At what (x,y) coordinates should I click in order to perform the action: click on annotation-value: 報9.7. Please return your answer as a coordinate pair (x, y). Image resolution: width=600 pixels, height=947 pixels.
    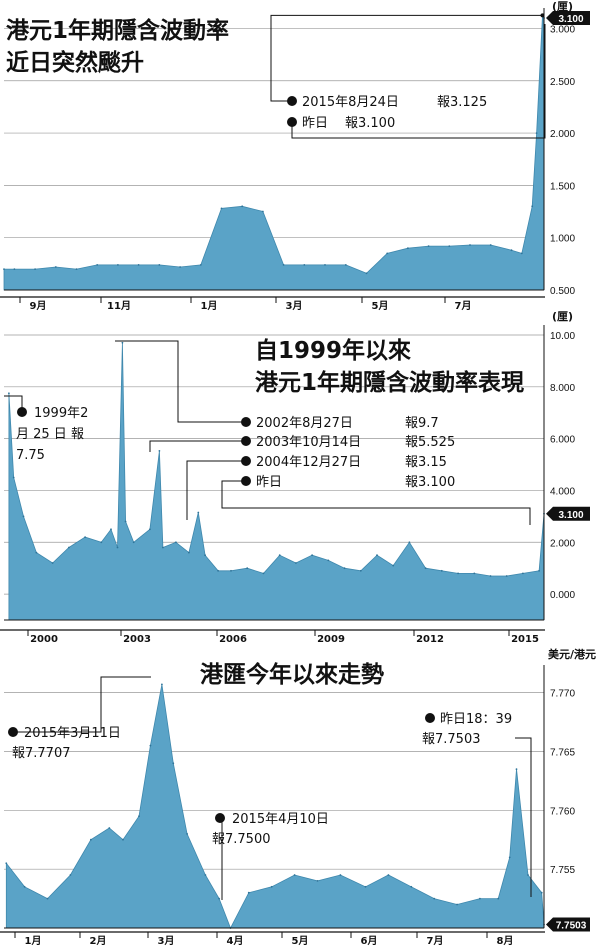
    Looking at the image, I should click on (422, 423).